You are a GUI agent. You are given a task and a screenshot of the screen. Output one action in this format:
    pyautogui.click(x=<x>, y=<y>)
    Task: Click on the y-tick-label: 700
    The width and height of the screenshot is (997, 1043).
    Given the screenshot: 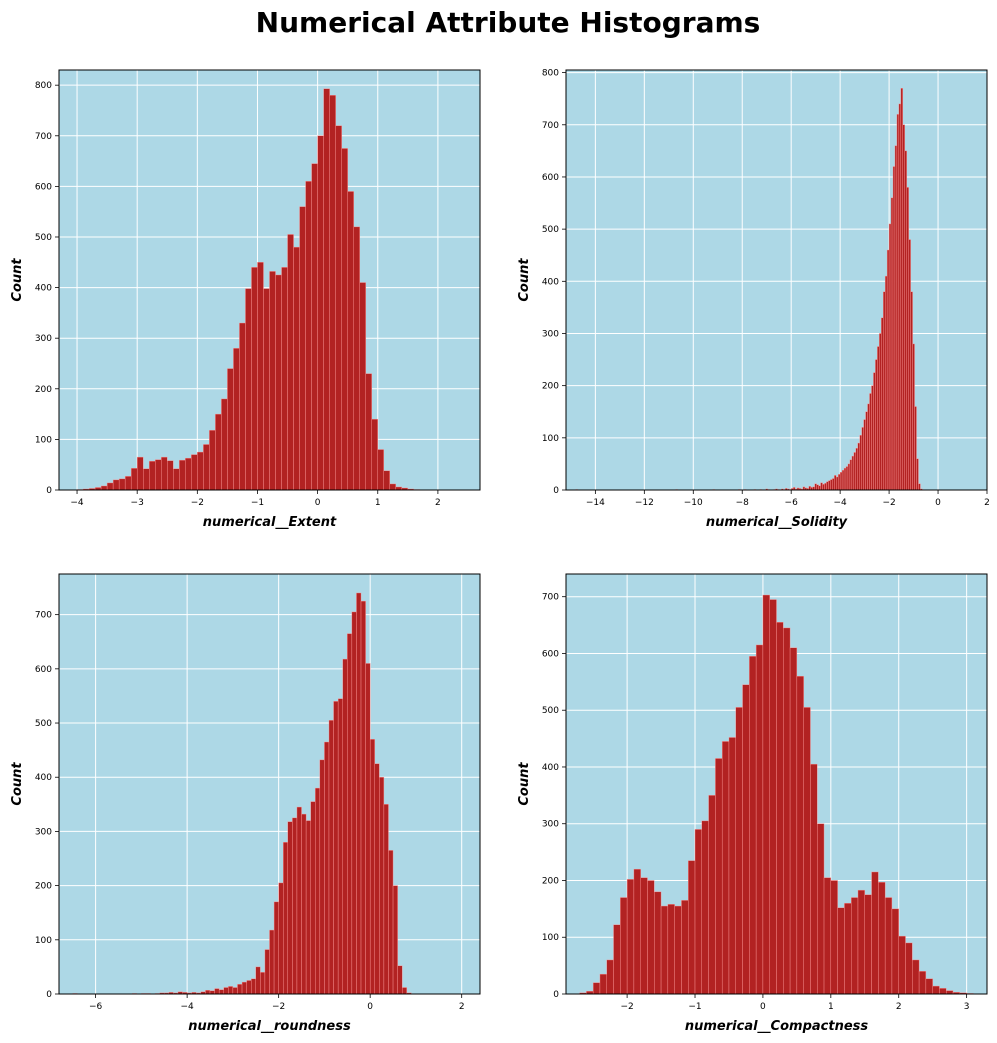 What is the action you would take?
    pyautogui.click(x=43, y=137)
    